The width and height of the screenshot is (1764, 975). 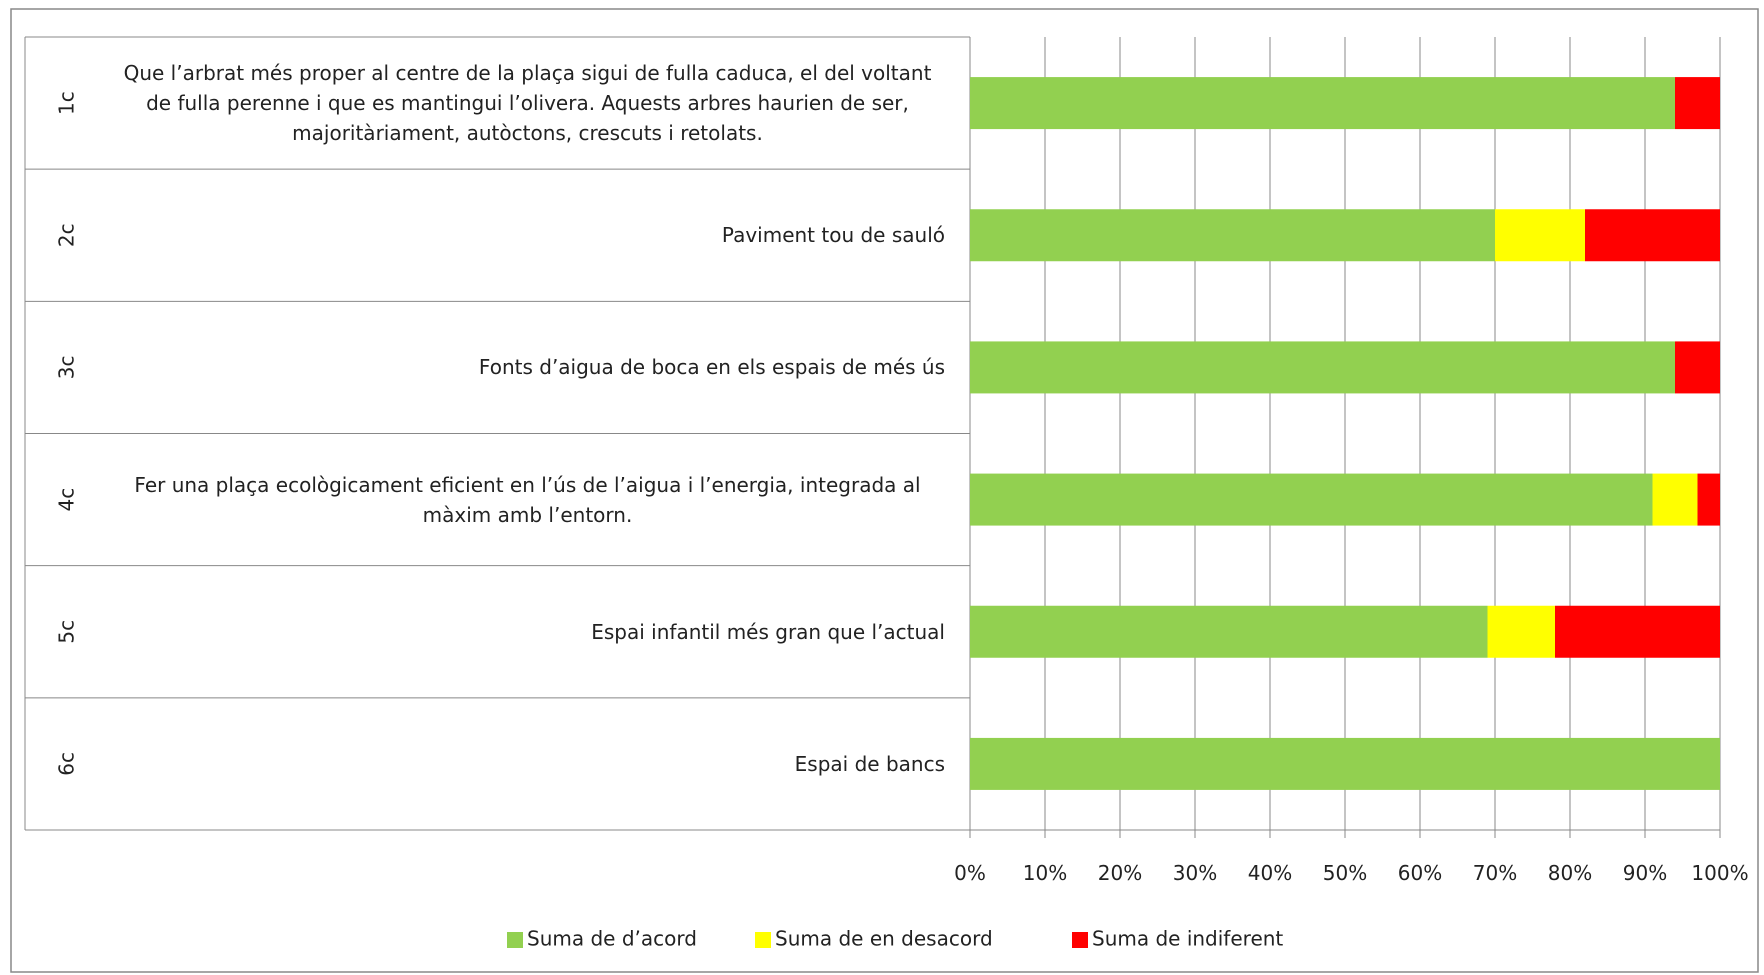 I want to click on x-tick-label: 10%, so click(x=1045, y=873).